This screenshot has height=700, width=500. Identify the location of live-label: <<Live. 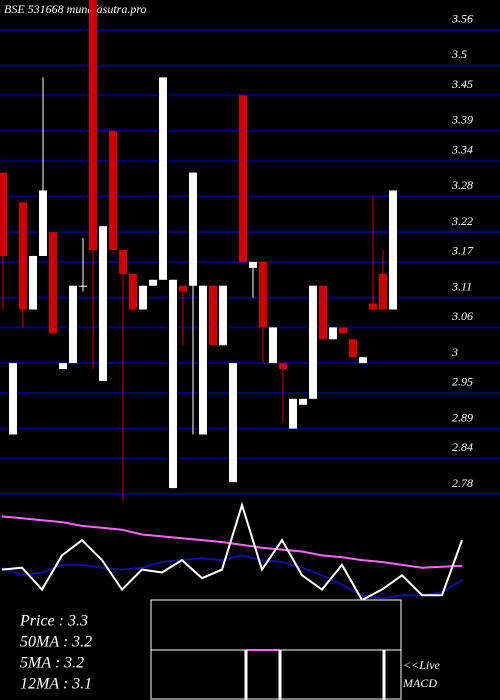
(422, 665).